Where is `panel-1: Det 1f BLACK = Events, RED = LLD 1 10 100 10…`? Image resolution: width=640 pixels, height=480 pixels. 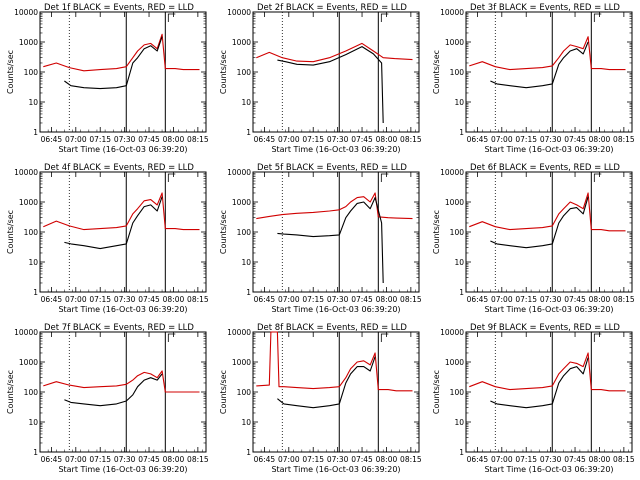 panel-1: Det 1f BLACK = Events, RED = LLD 1 10 100 10… is located at coordinates (107, 78).